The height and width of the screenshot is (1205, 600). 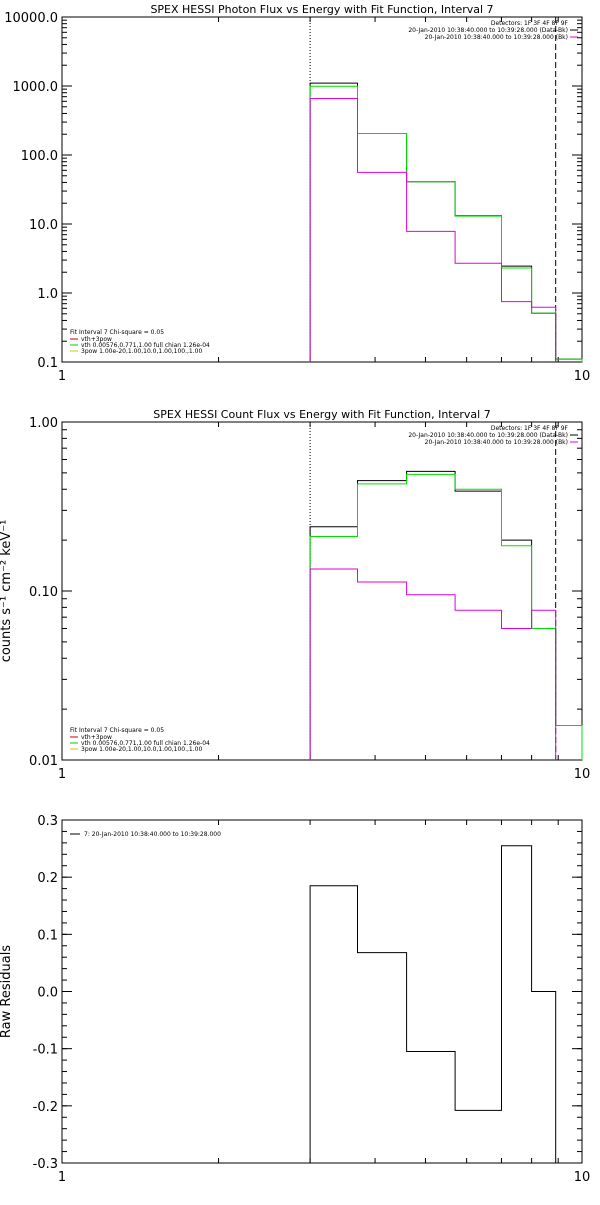 I want to click on y-tick-label: -0.3, so click(x=45, y=1164).